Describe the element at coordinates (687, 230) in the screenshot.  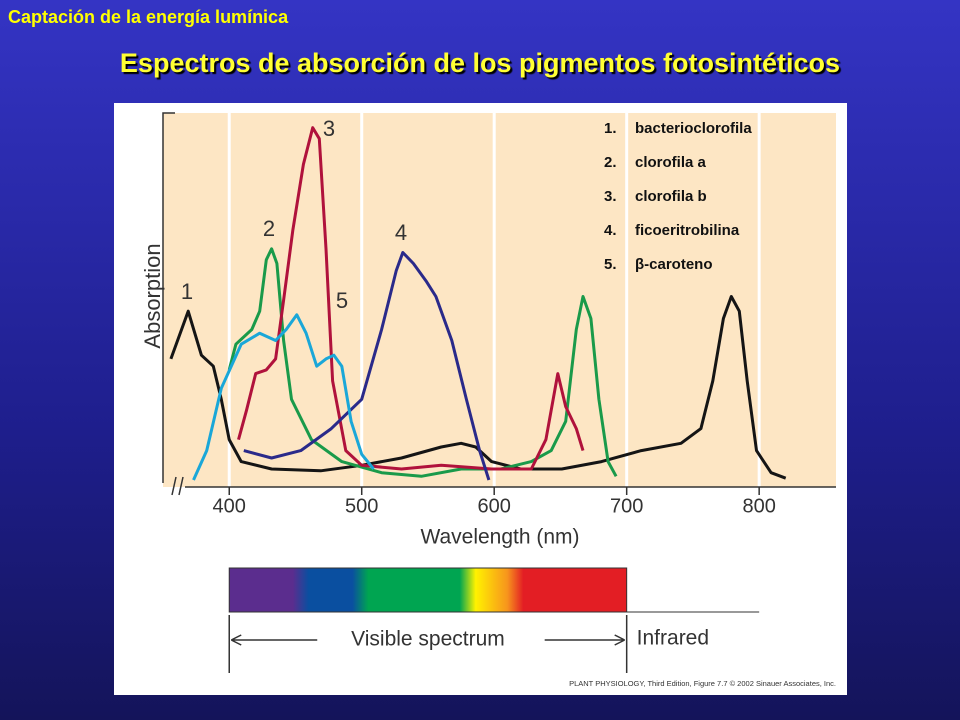
I see `legend-entry: ficoeritrobilina` at that location.